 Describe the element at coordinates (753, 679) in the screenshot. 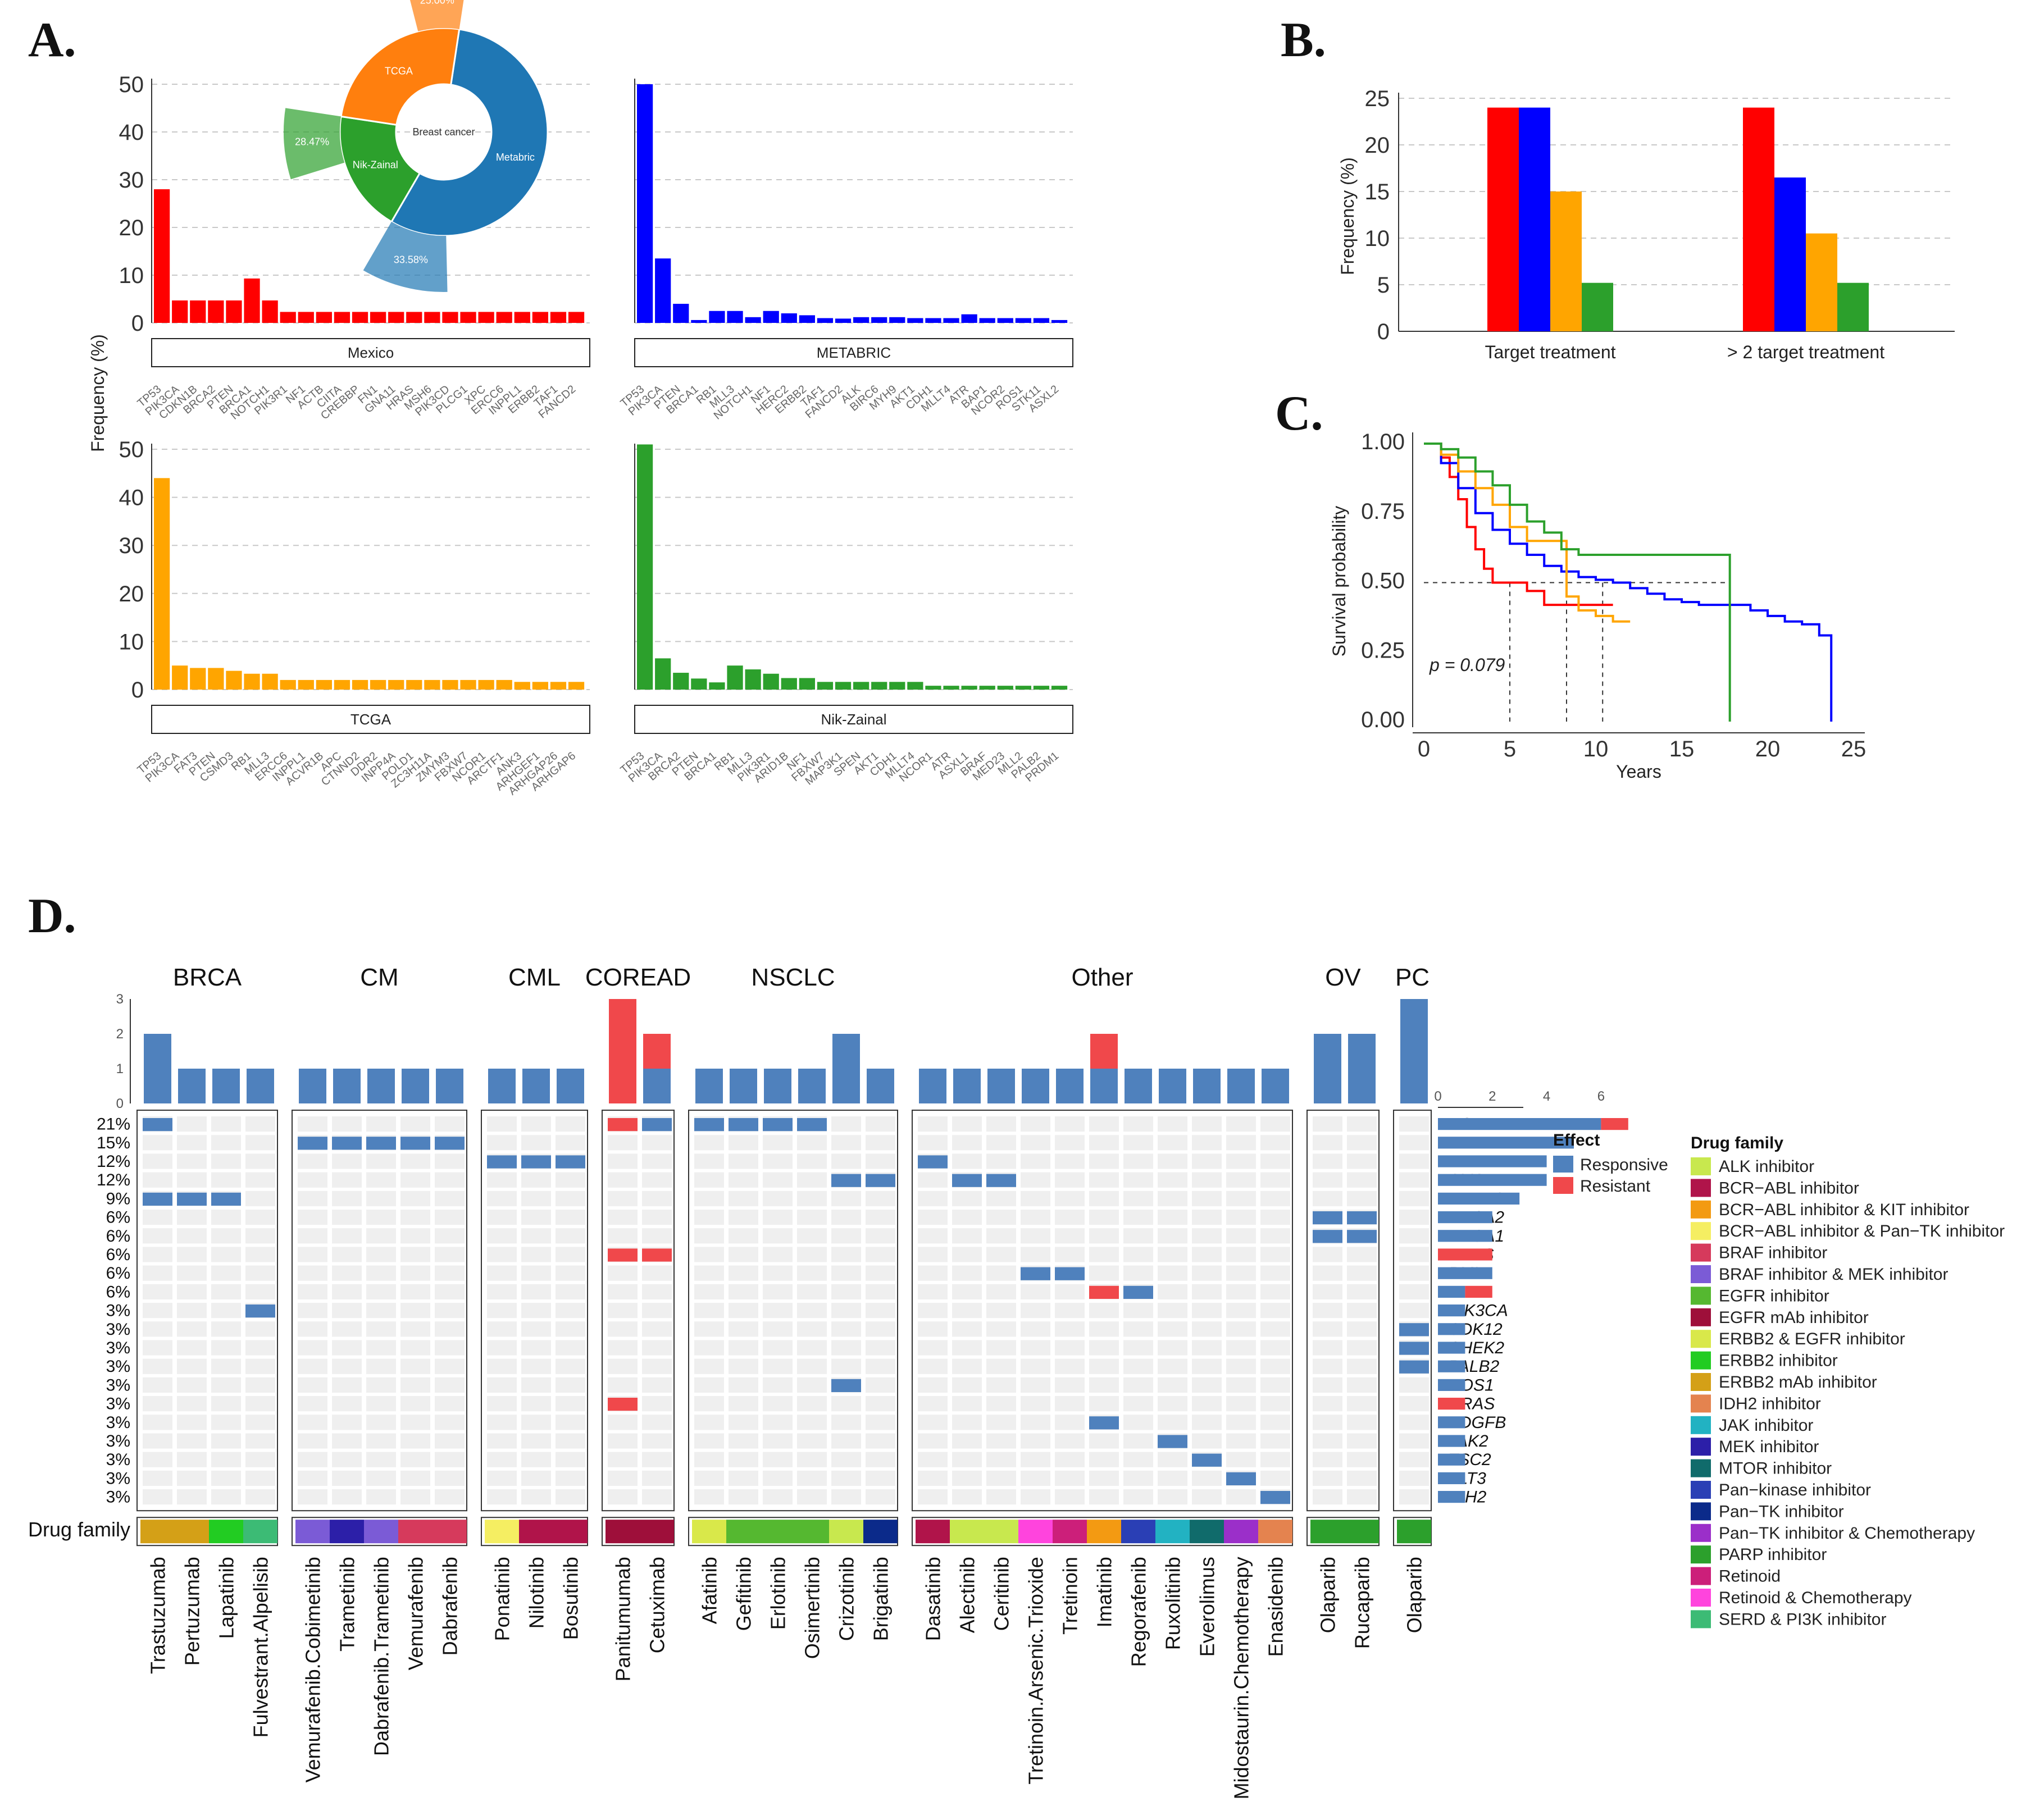

I see `bar-nik-zainal-mll3` at that location.